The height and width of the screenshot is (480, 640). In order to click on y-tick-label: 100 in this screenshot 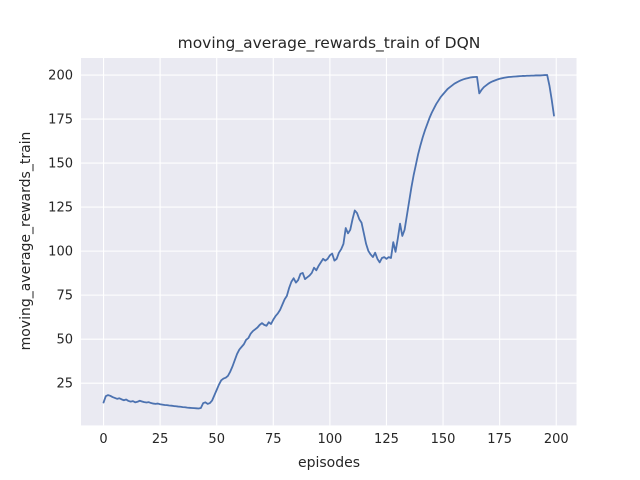, I will do `click(60, 252)`.